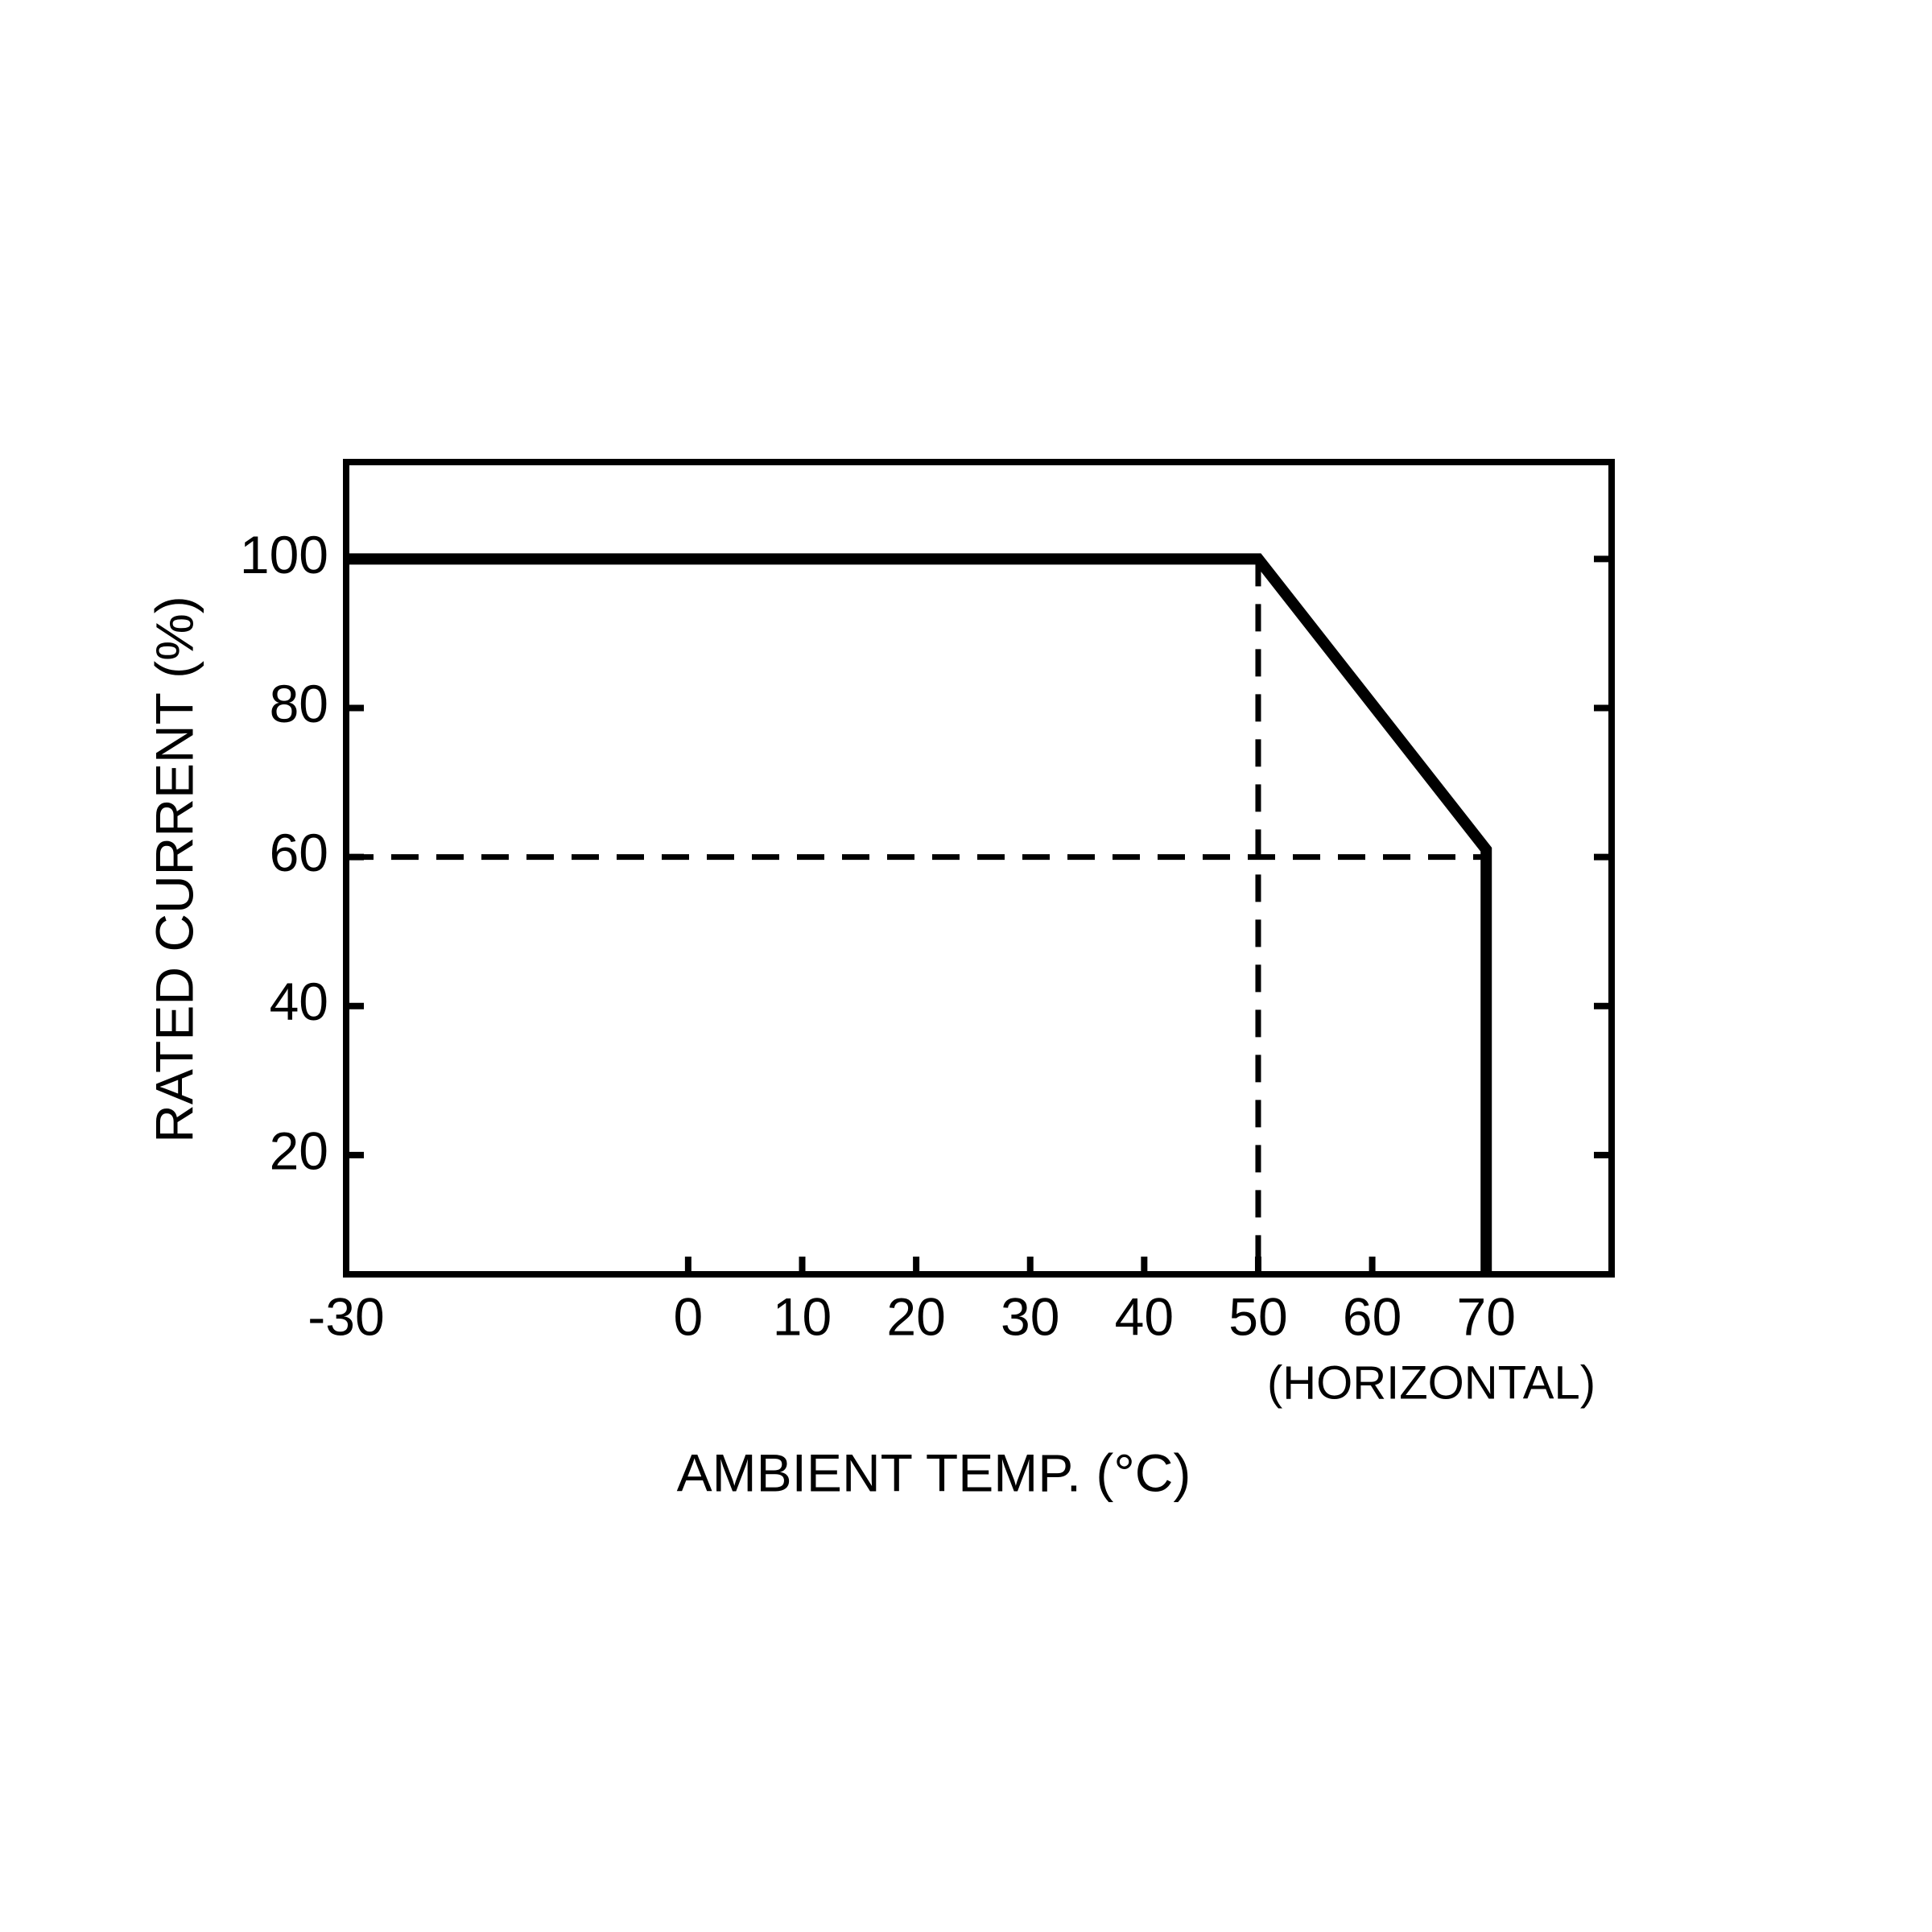 This screenshot has height=1932, width=1932. I want to click on x-tick-label: -30, so click(346, 1316).